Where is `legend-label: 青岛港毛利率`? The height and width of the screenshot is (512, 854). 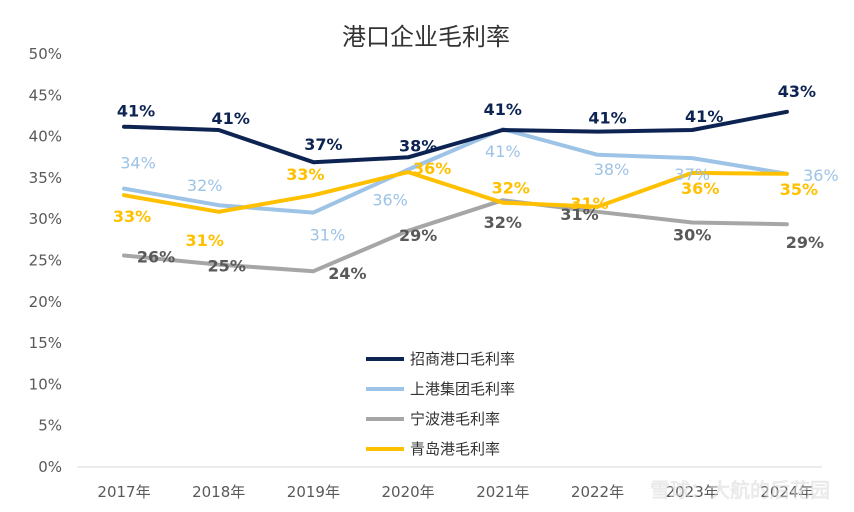
legend-label: 青岛港毛利率 is located at coordinates (455, 449).